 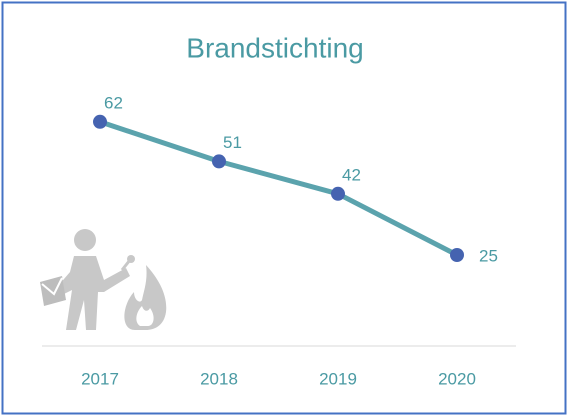 What do you see at coordinates (219, 378) in the screenshot?
I see `x-tick-label: 2018` at bounding box center [219, 378].